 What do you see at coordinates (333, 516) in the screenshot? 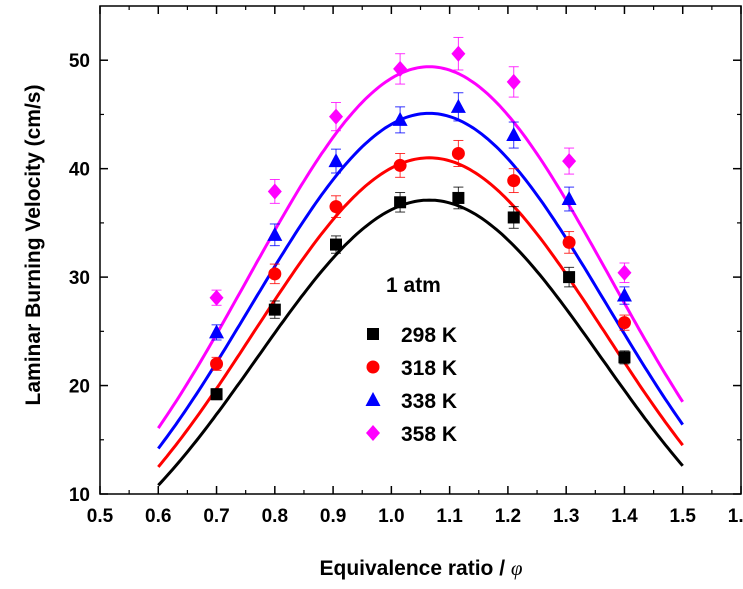
I see `x-tick-label: 0.9` at bounding box center [333, 516].